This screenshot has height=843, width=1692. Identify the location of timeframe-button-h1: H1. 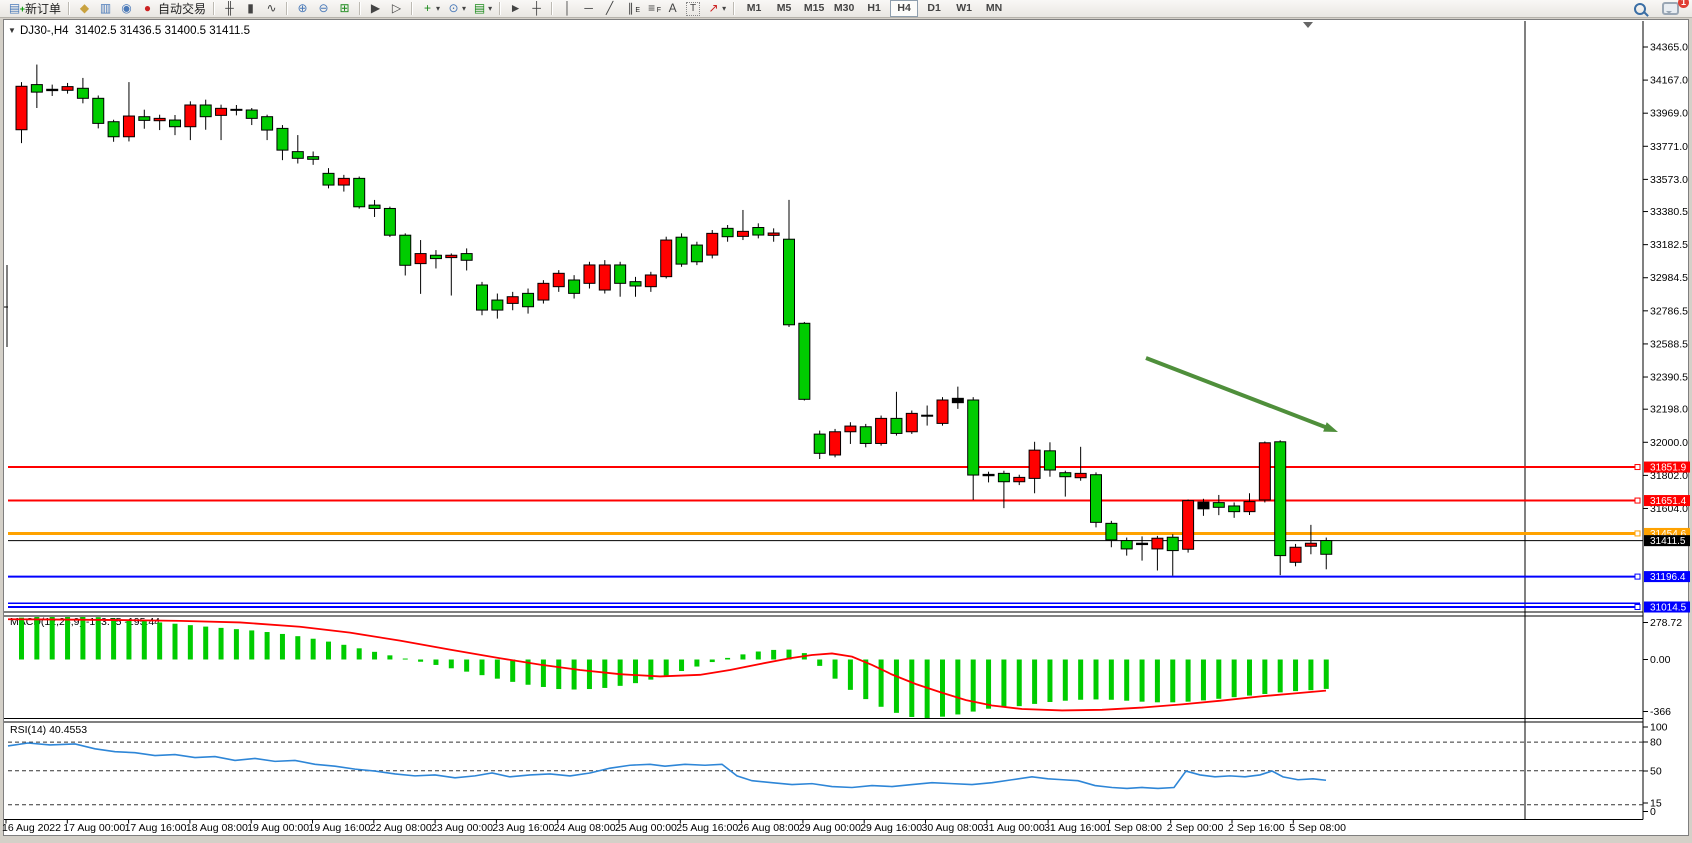
(874, 8).